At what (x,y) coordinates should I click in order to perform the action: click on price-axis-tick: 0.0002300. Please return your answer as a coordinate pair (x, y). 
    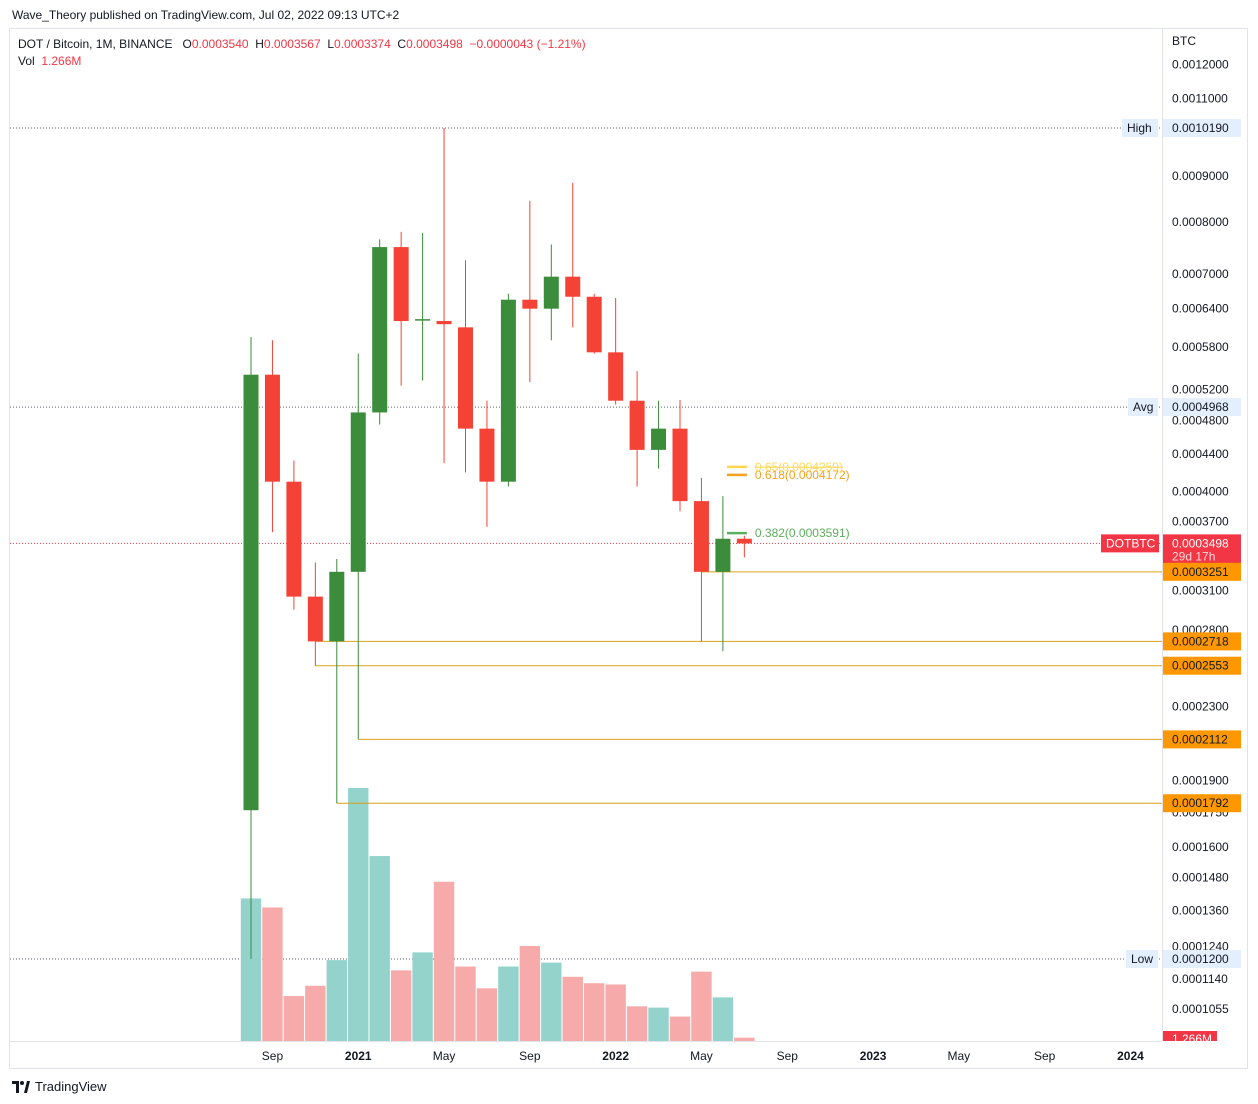
    Looking at the image, I should click on (1200, 706).